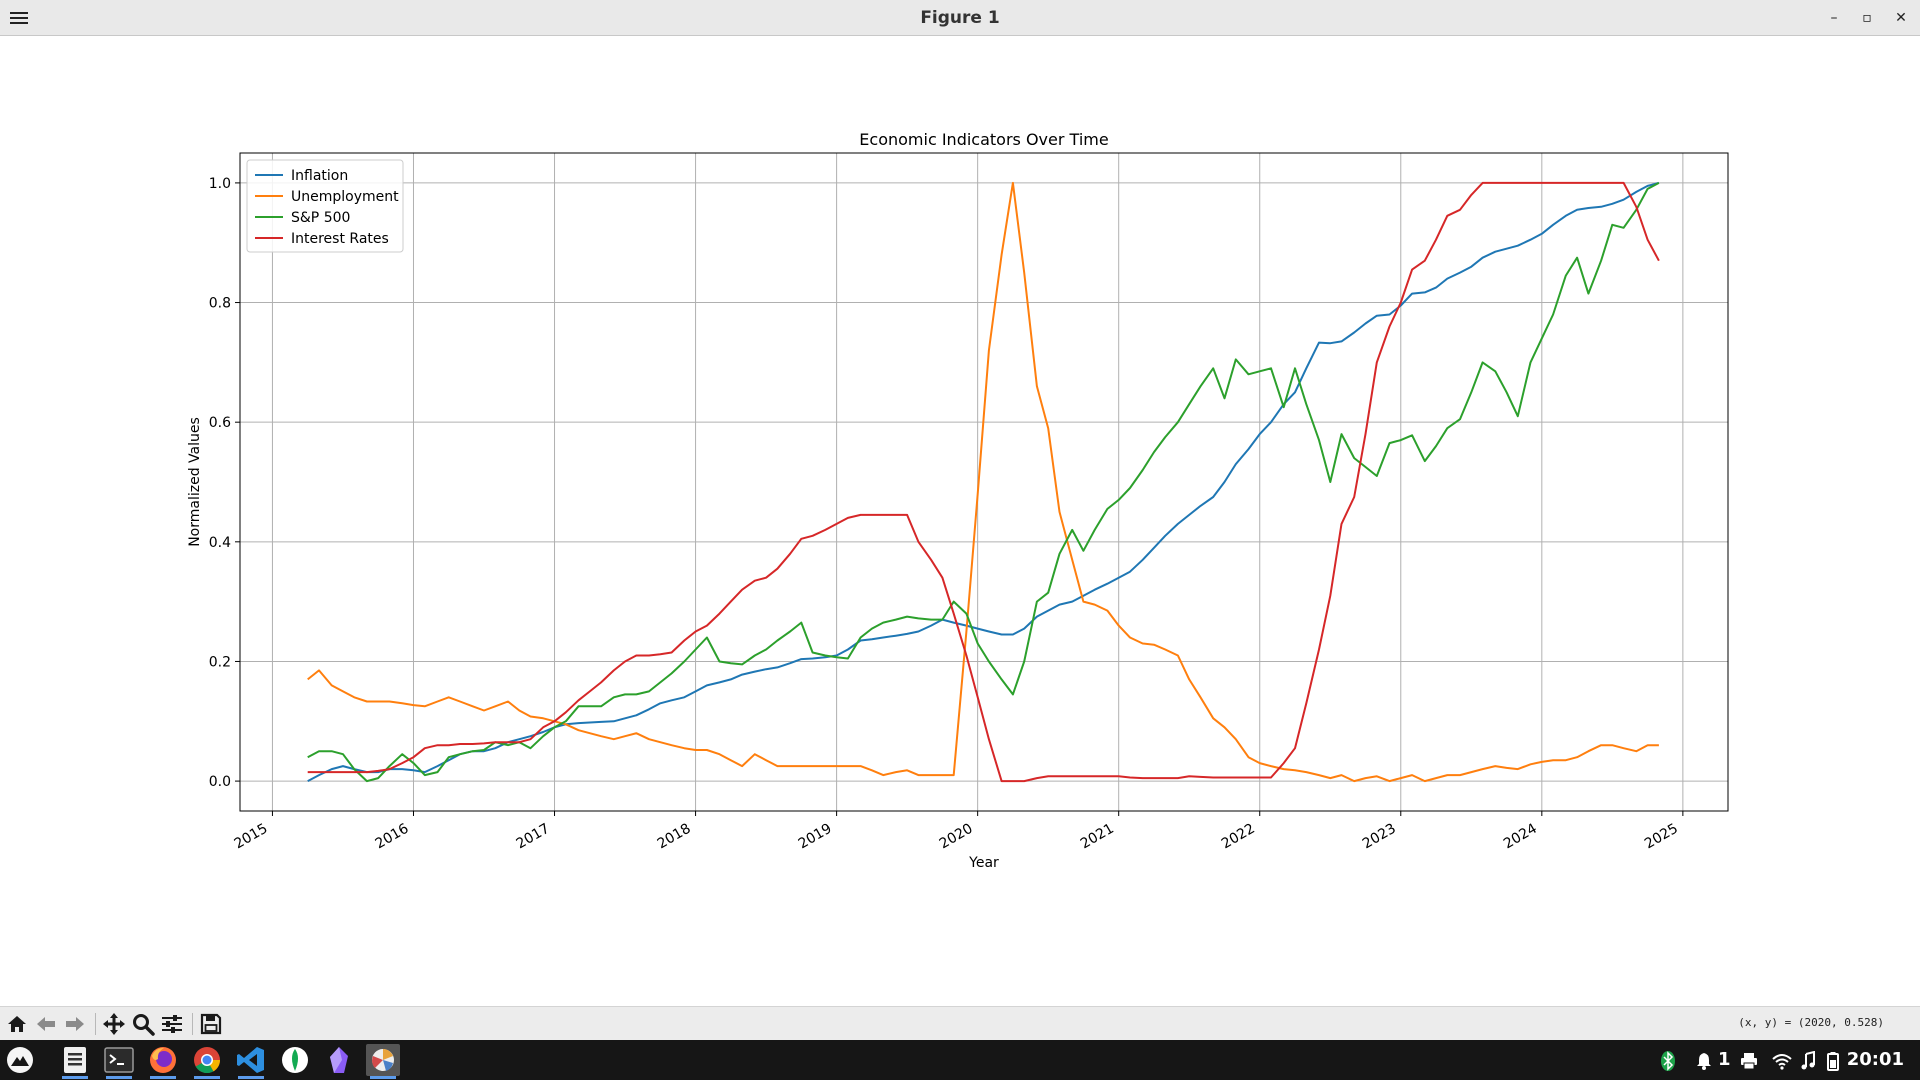 This screenshot has width=1920, height=1080. I want to click on arrow-right-icon, so click(75, 1024).